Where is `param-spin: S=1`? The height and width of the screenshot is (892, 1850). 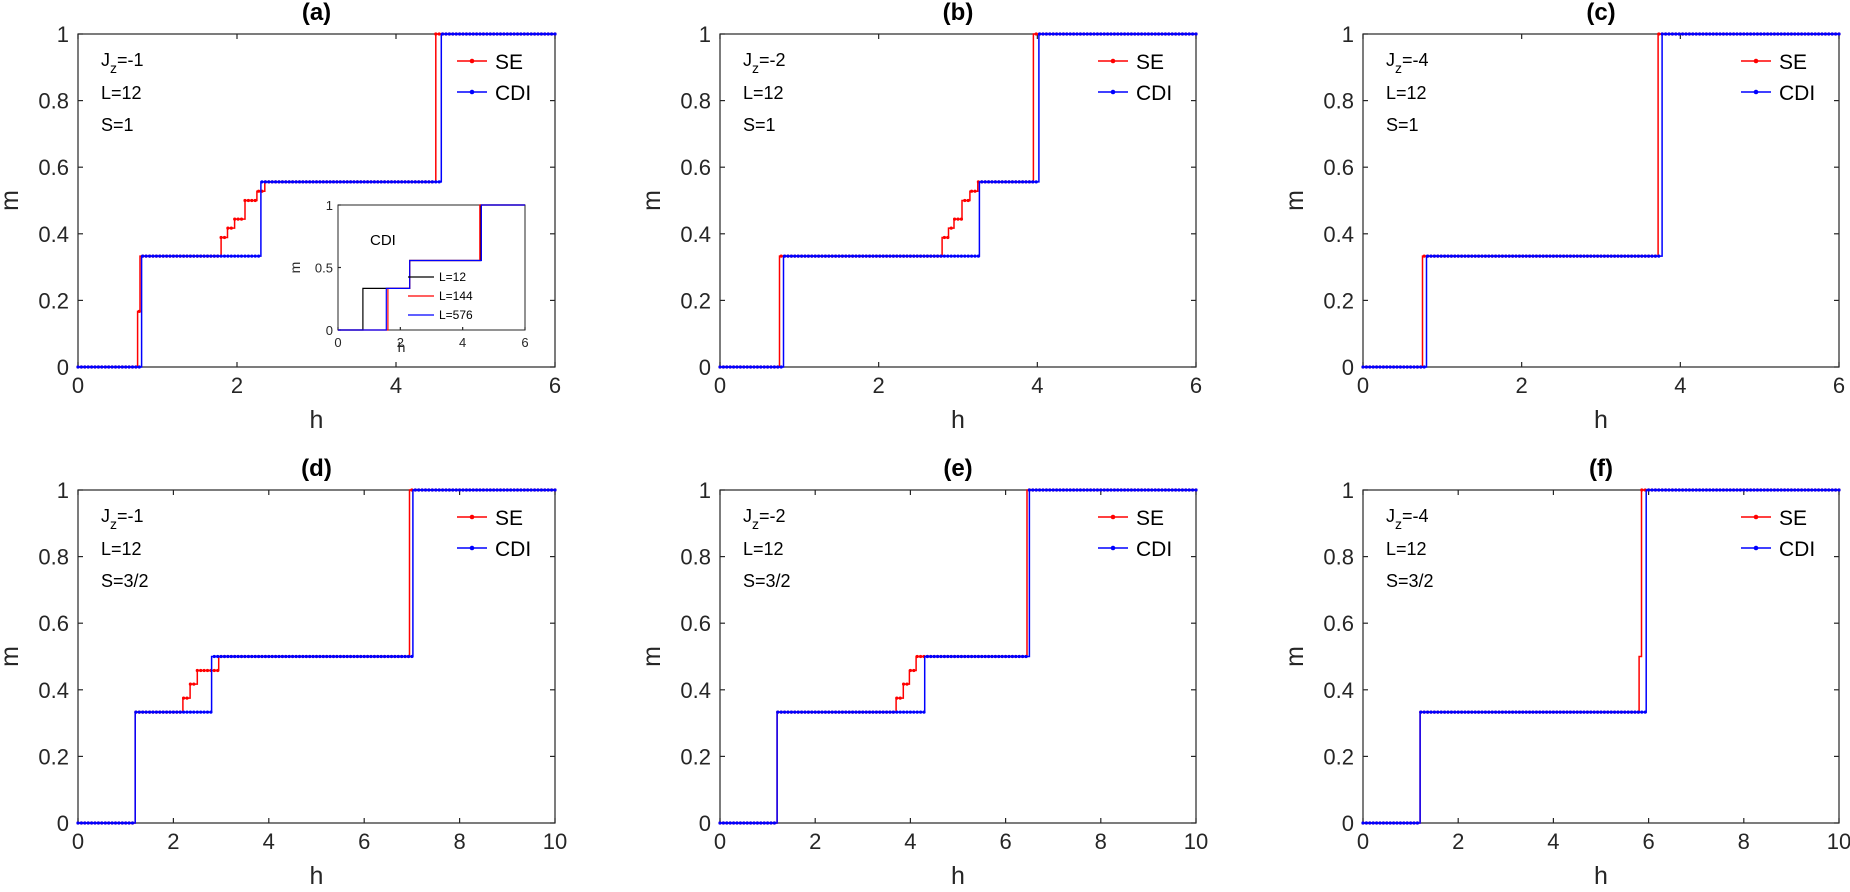 param-spin: S=1 is located at coordinates (759, 125).